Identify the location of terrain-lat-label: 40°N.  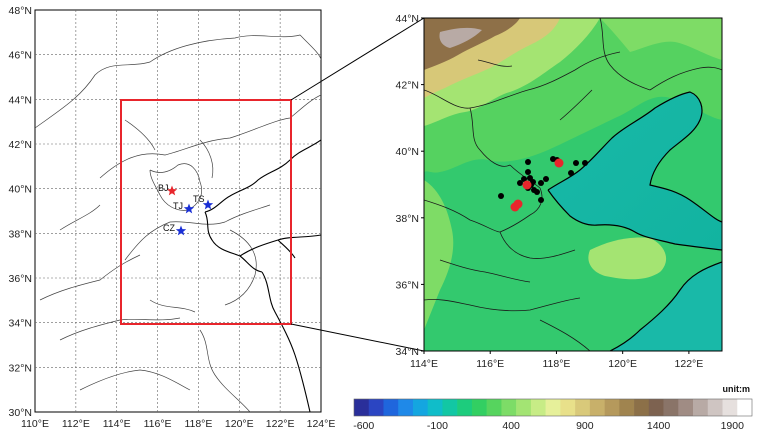
(407, 152).